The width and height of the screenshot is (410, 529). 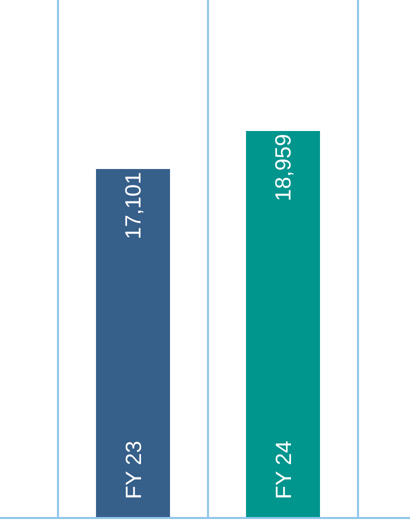 What do you see at coordinates (133, 206) in the screenshot?
I see `data-label: 17,101` at bounding box center [133, 206].